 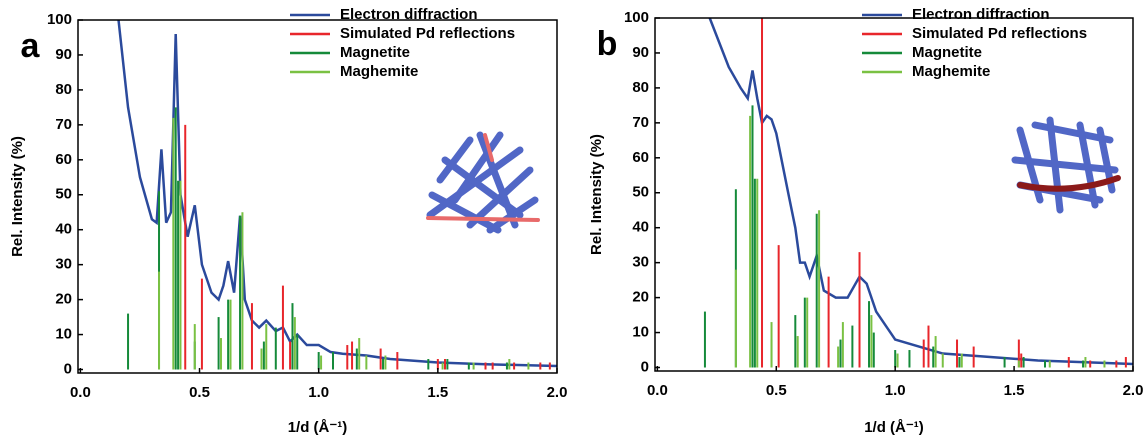 What do you see at coordinates (31, 46) in the screenshot?
I see `panel-label: a` at bounding box center [31, 46].